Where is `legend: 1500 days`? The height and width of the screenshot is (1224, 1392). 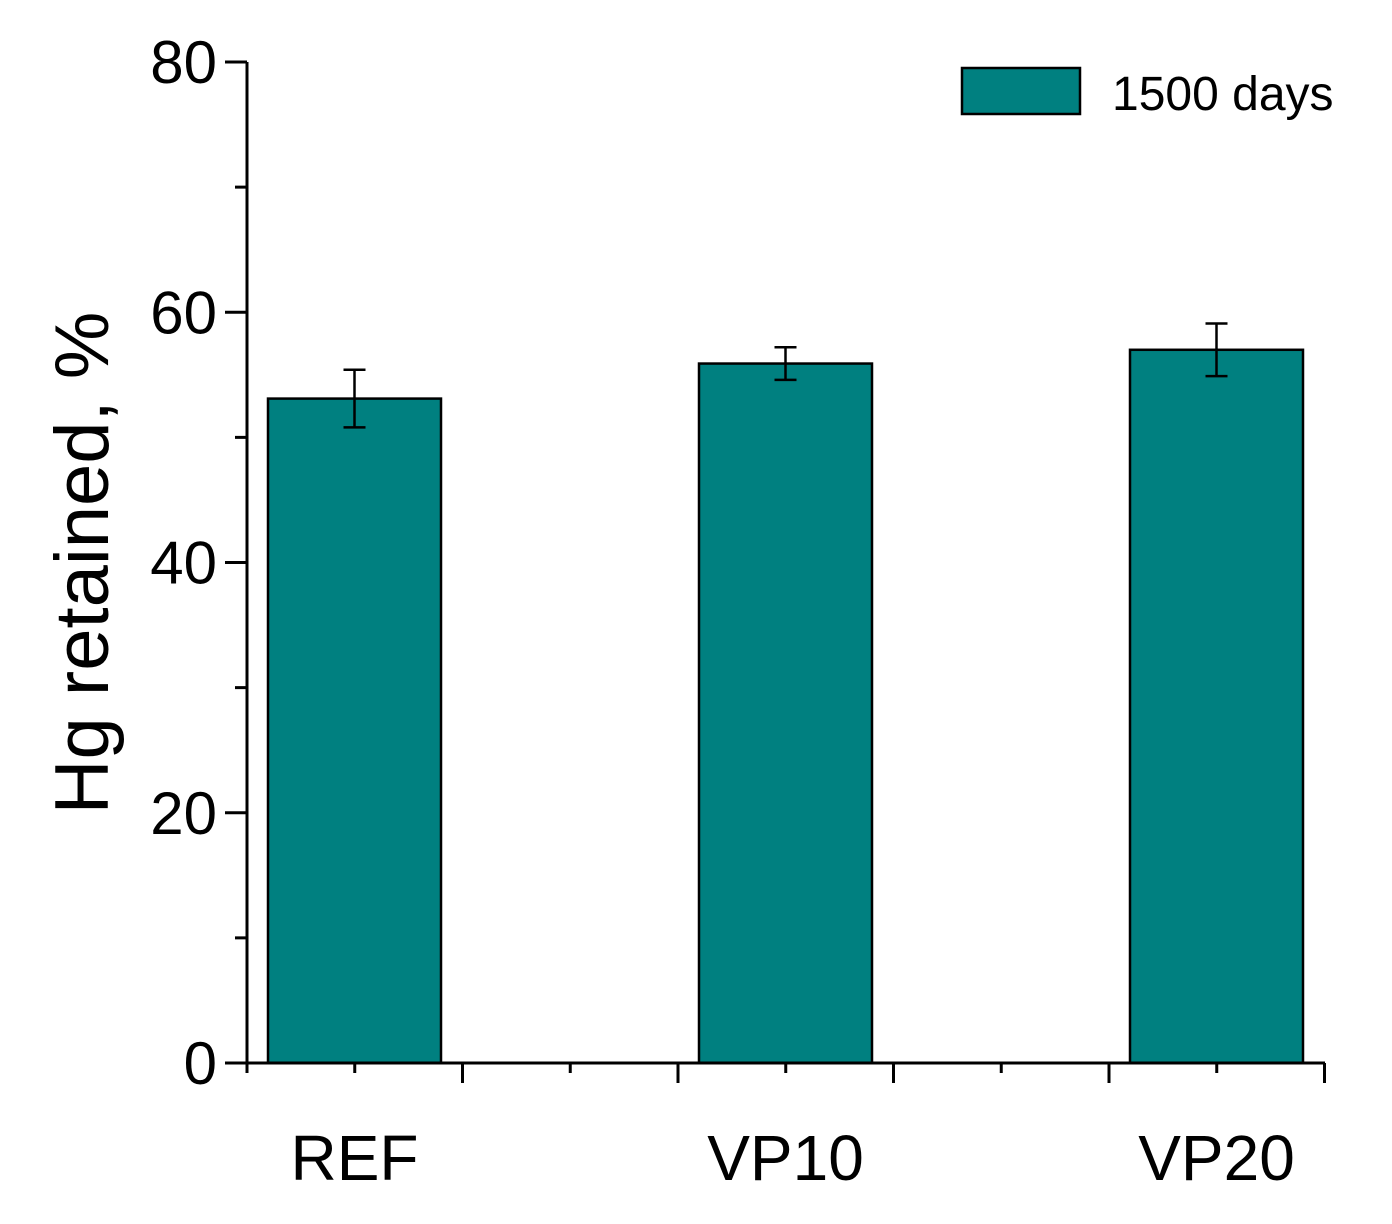 legend: 1500 days is located at coordinates (1147, 93).